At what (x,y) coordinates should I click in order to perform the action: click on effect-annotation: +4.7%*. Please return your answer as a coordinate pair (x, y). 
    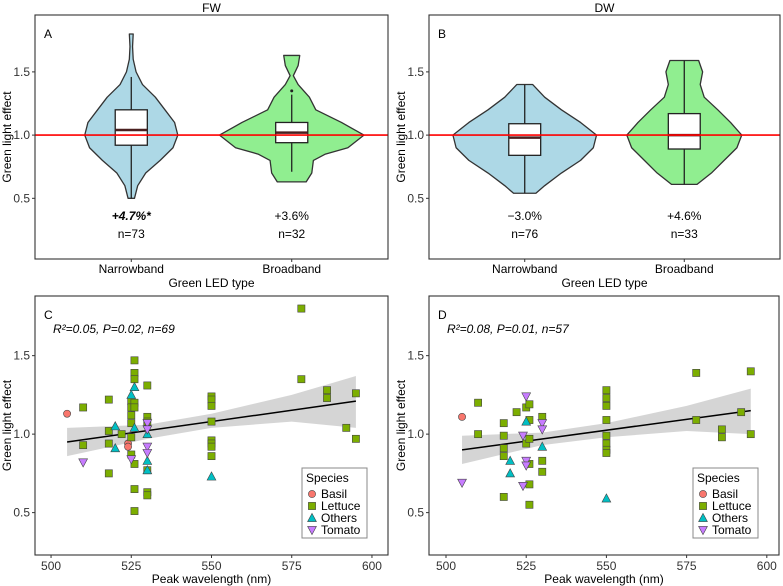
    Looking at the image, I should click on (132, 216).